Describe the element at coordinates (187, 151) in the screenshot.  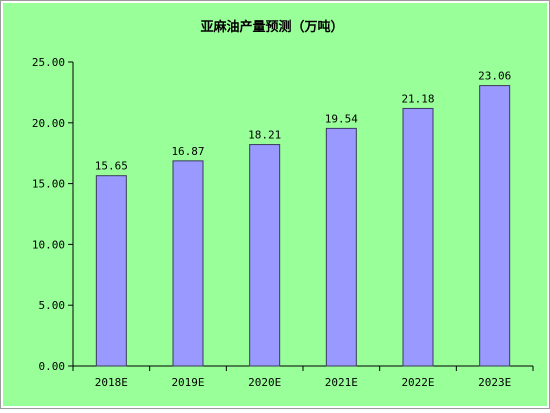
I see `data-label: 16.87` at that location.